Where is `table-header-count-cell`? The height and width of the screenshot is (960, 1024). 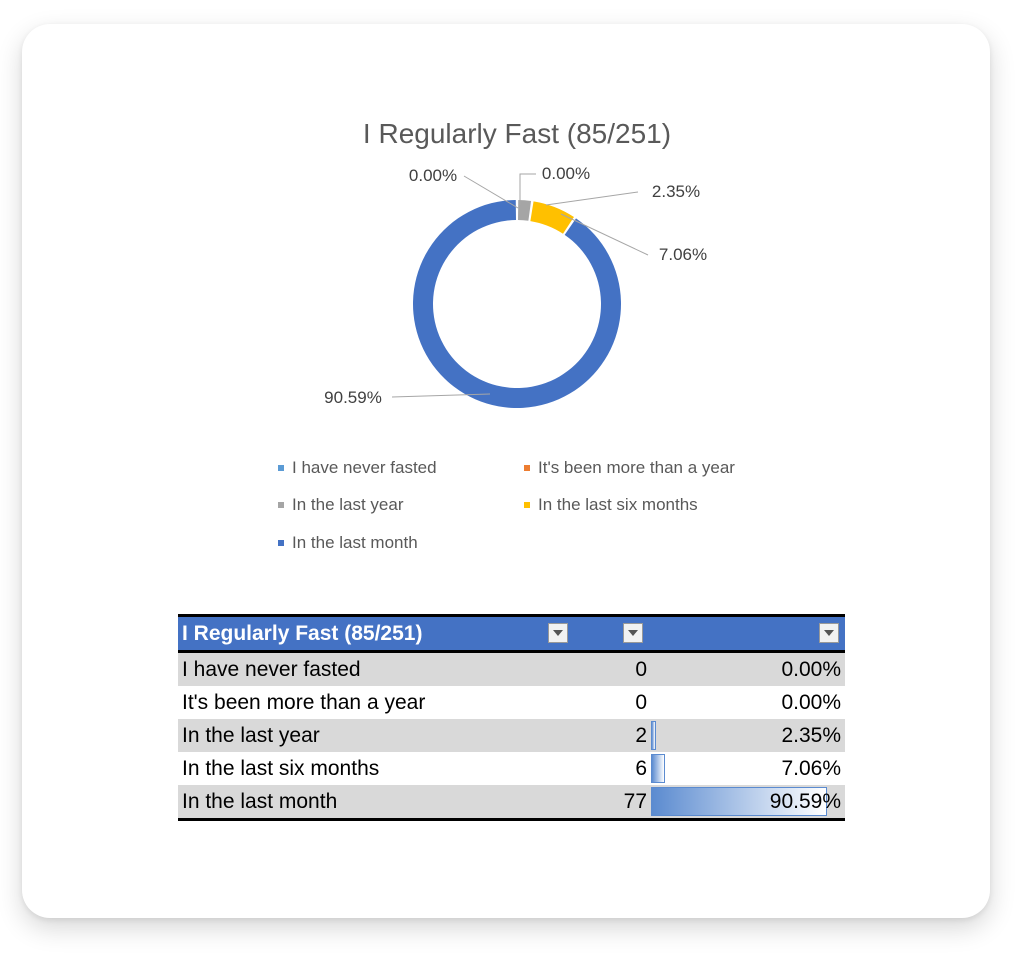 table-header-count-cell is located at coordinates (617, 633).